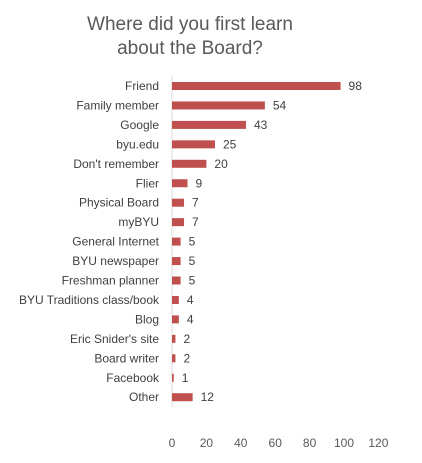 The height and width of the screenshot is (463, 422). What do you see at coordinates (344, 443) in the screenshot?
I see `x-tick-label: 100` at bounding box center [344, 443].